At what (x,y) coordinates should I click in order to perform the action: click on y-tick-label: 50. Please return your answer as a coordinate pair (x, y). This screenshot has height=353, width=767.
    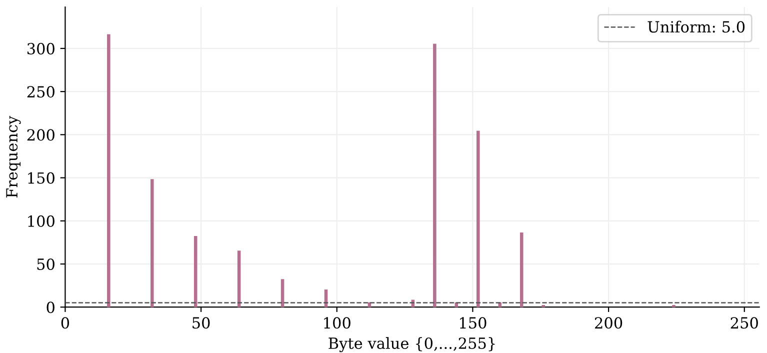
    Looking at the image, I should click on (45, 264).